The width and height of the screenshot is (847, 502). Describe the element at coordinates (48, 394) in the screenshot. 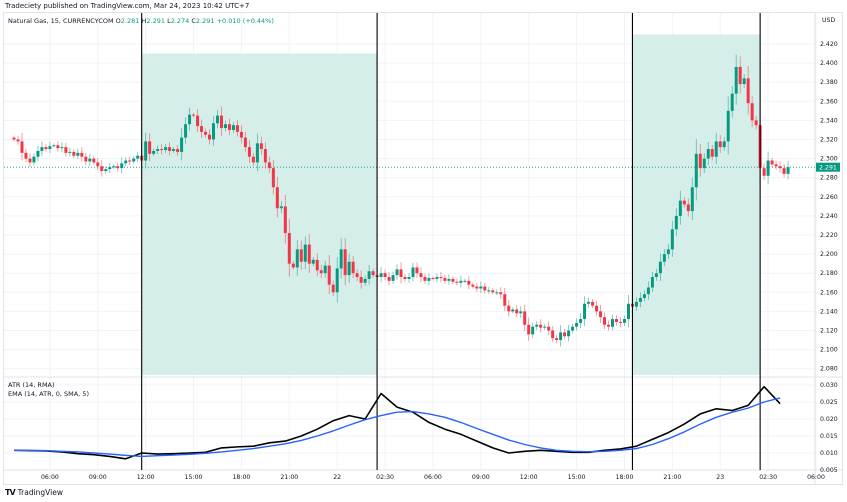

I see `ema-indicator-label: EMA (14, ATR, 0, SMA, 5)` at that location.